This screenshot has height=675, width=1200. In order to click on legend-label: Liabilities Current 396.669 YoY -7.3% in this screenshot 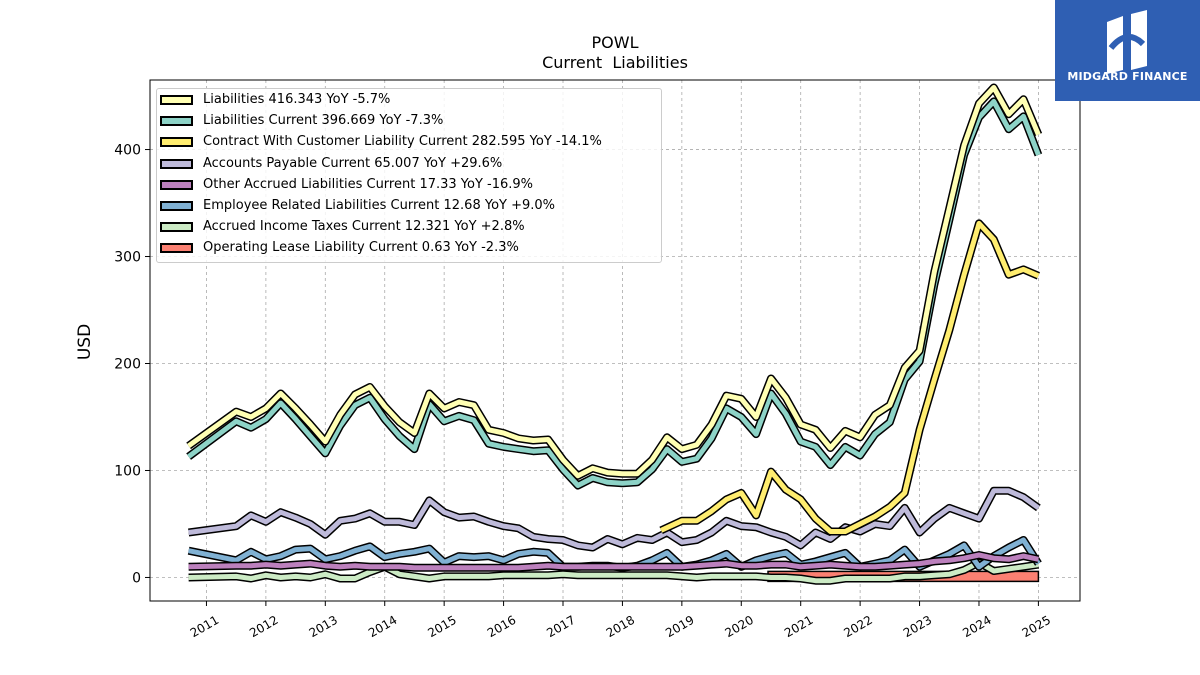, I will do `click(323, 121)`.